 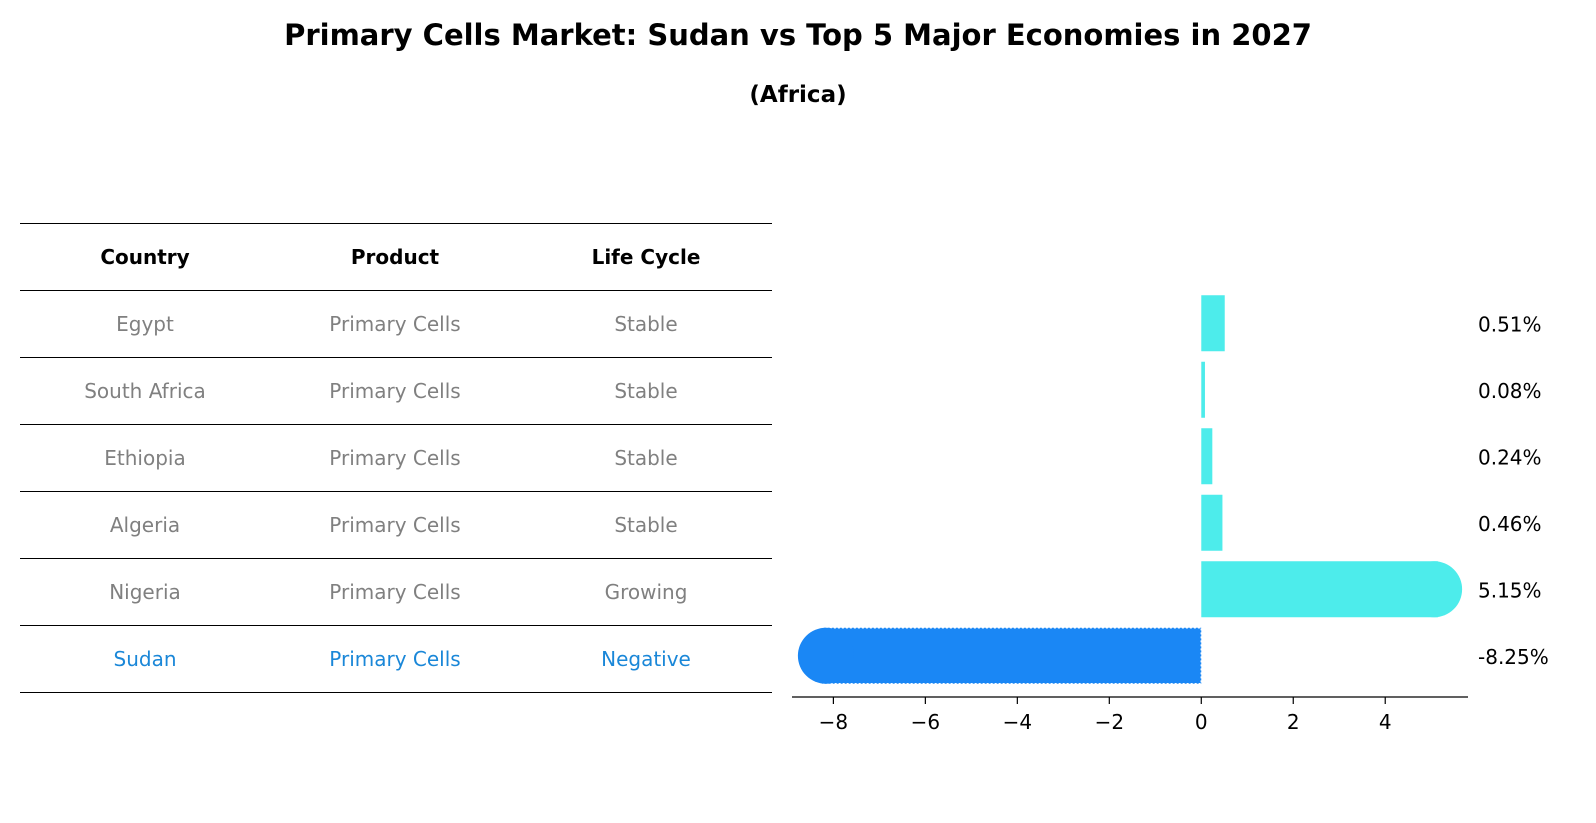 What do you see at coordinates (145, 525) in the screenshot?
I see `country-cell: Algeria` at bounding box center [145, 525].